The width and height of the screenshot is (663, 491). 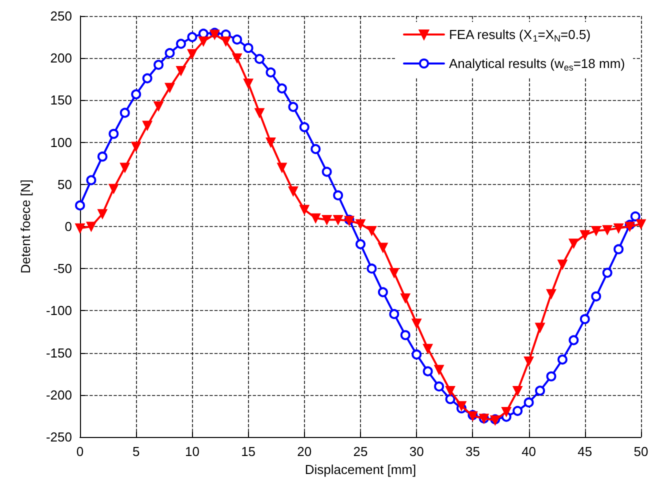 What do you see at coordinates (529, 451) in the screenshot?
I see `x-tick-label: 40` at bounding box center [529, 451].